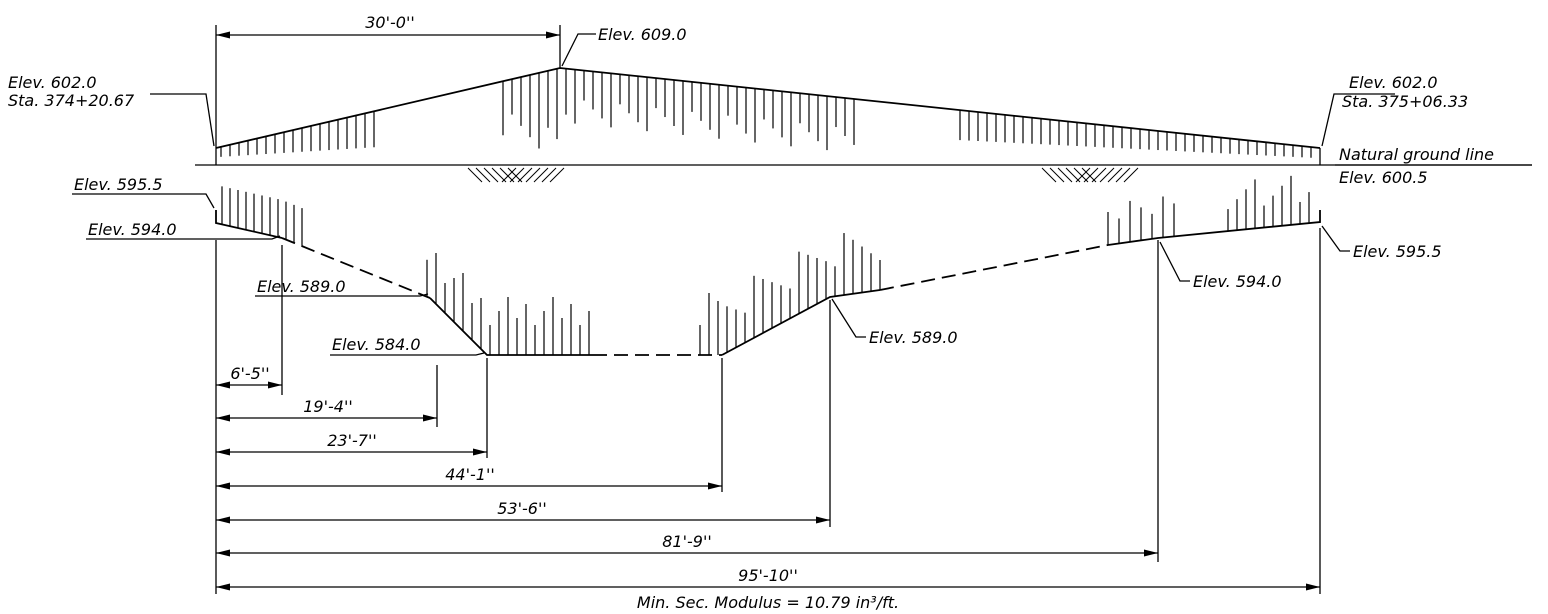  What do you see at coordinates (390, 22) in the screenshot?
I see `top-dimension-text: 30'-0''` at bounding box center [390, 22].